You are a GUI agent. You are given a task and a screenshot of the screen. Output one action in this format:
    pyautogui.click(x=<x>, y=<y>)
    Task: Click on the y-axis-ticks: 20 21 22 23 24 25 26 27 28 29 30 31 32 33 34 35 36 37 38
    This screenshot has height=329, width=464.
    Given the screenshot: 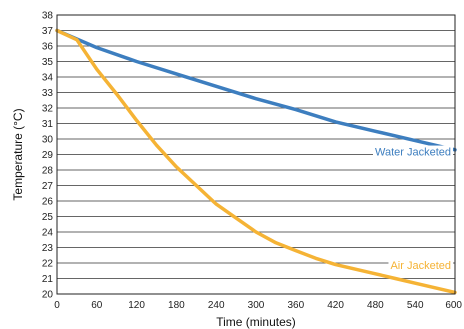 What is the action you would take?
    pyautogui.click(x=48, y=156)
    